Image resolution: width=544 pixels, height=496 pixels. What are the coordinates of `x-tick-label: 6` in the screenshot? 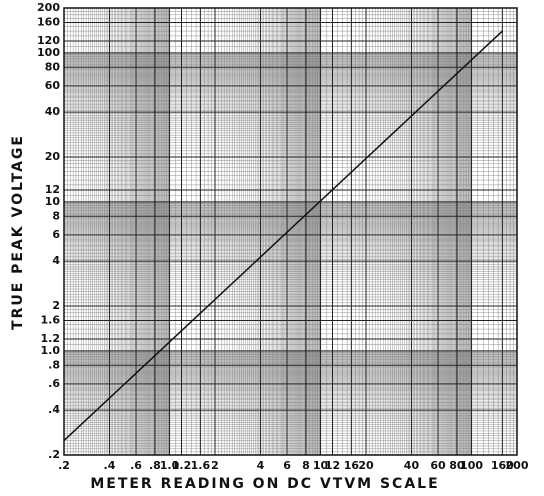 It's located at (287, 465).